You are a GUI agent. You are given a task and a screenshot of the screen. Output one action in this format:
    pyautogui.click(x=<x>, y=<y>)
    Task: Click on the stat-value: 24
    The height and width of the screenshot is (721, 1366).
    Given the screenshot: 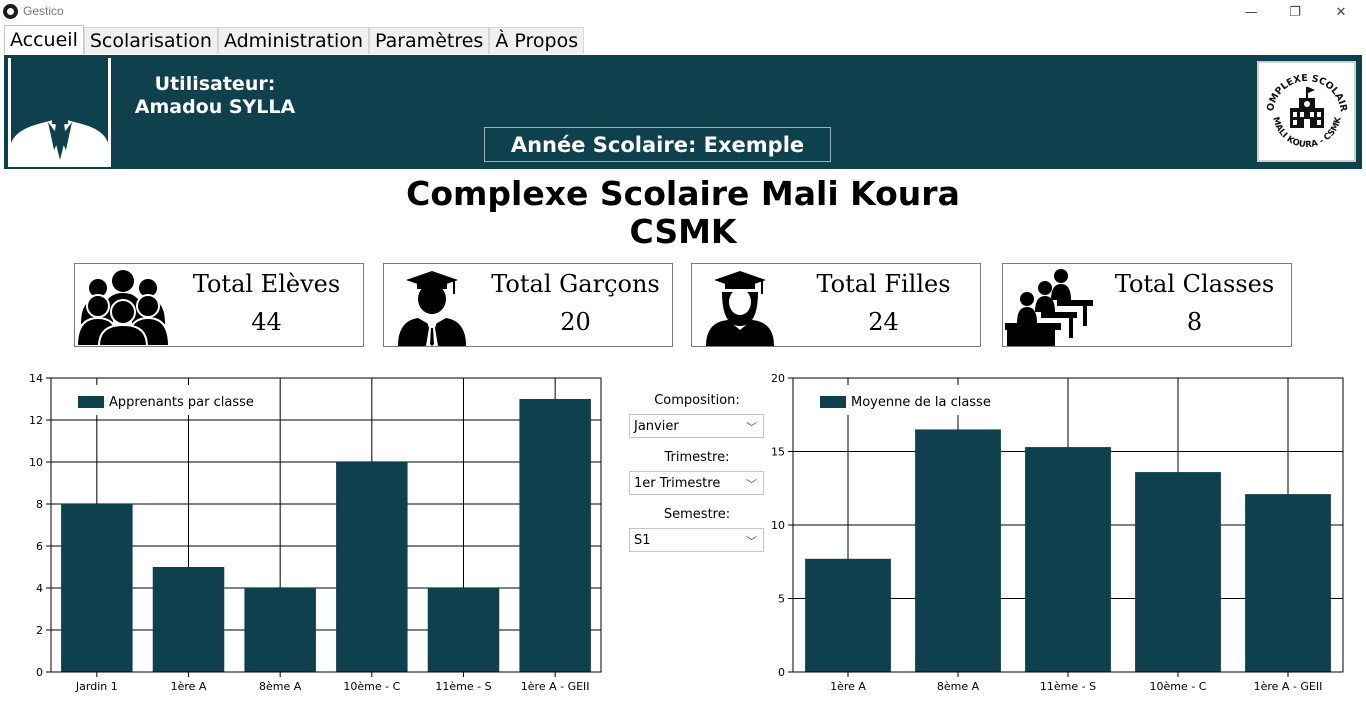 What is the action you would take?
    pyautogui.click(x=883, y=322)
    